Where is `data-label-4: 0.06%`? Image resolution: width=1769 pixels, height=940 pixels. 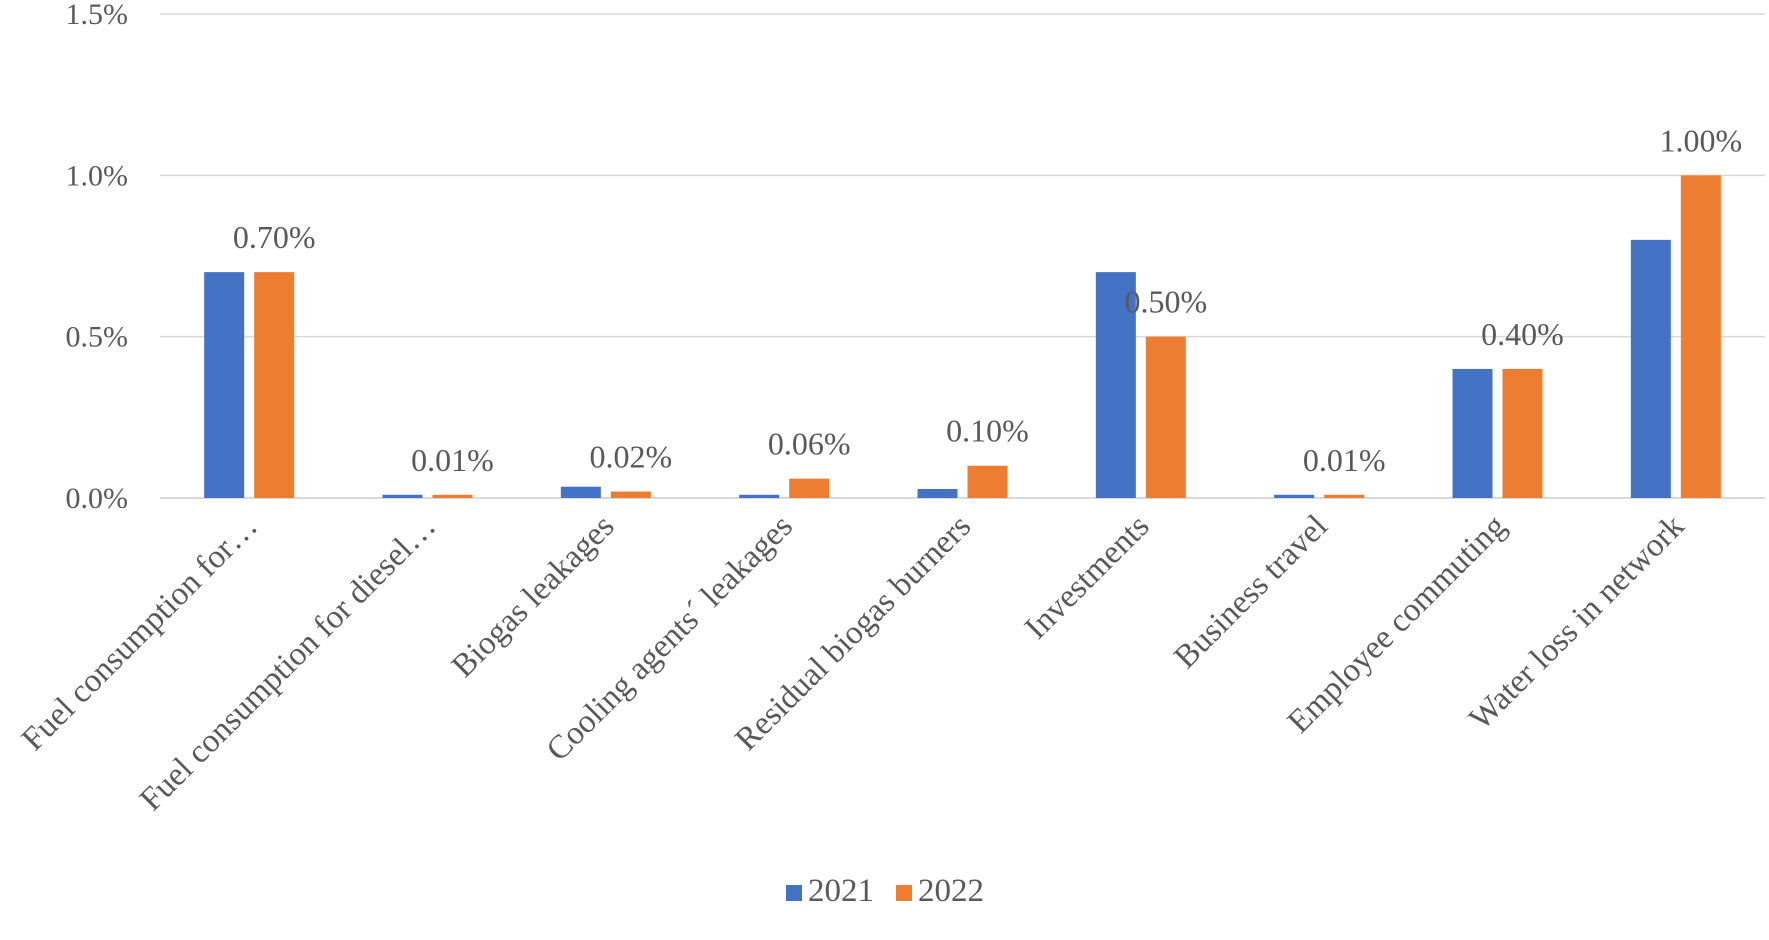
data-label-4: 0.06% is located at coordinates (809, 444).